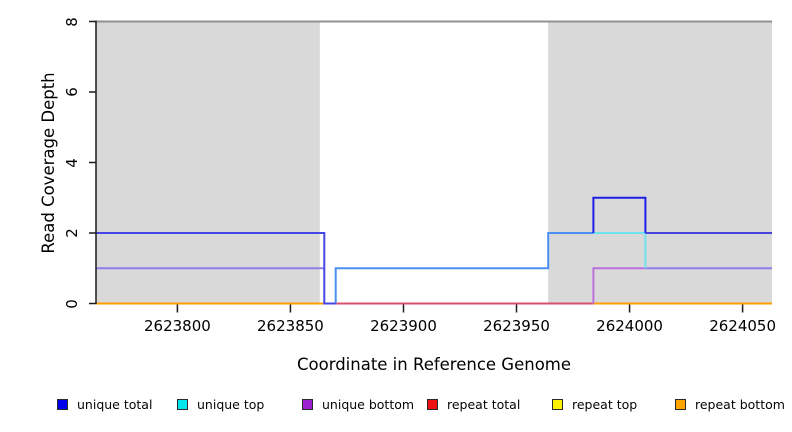  I want to click on x-tick-label: 2623800, so click(177, 326).